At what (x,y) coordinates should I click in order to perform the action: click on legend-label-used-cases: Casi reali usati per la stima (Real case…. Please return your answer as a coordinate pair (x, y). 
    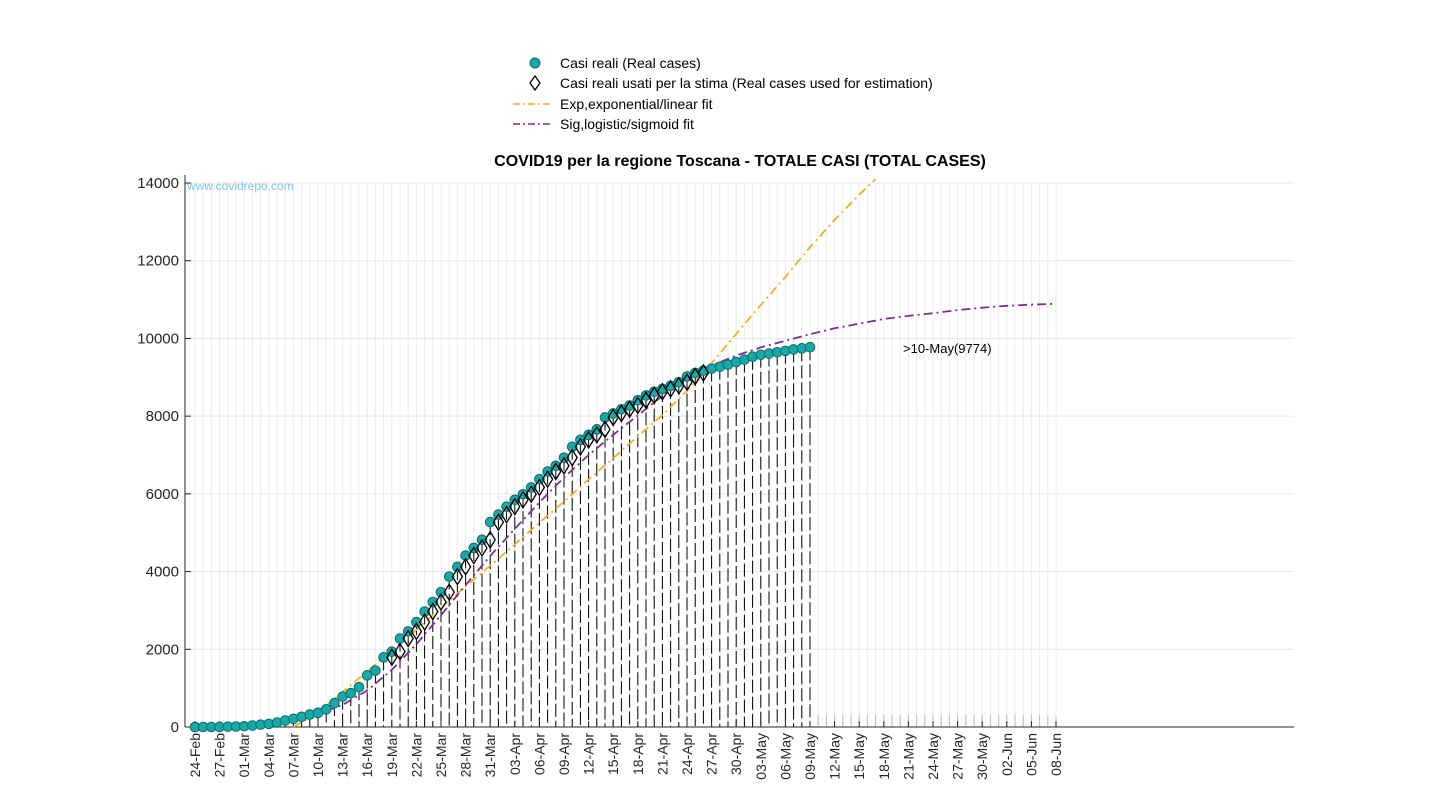
    Looking at the image, I should click on (746, 83).